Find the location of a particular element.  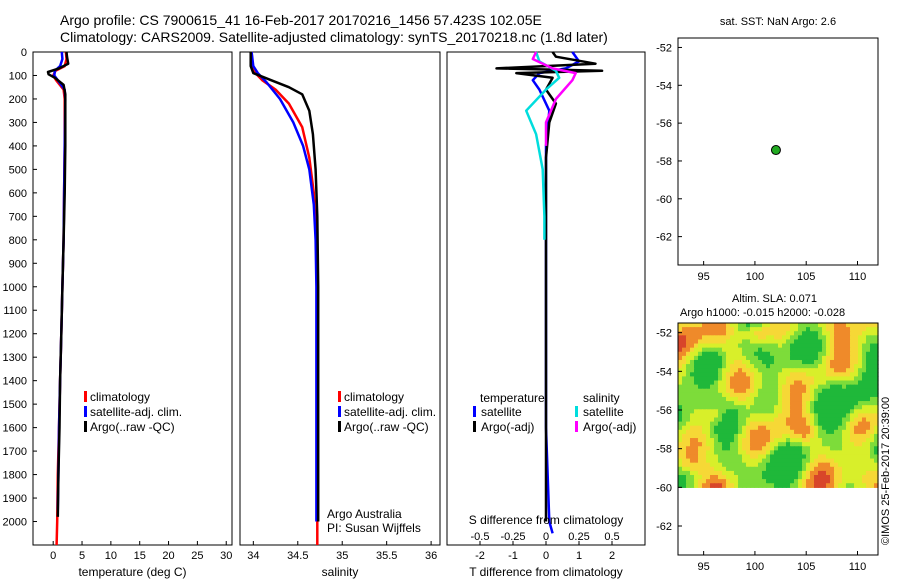

sla-subtitle: Argo h1000: -0.015 h2000: -0.028 is located at coordinates (762, 313).